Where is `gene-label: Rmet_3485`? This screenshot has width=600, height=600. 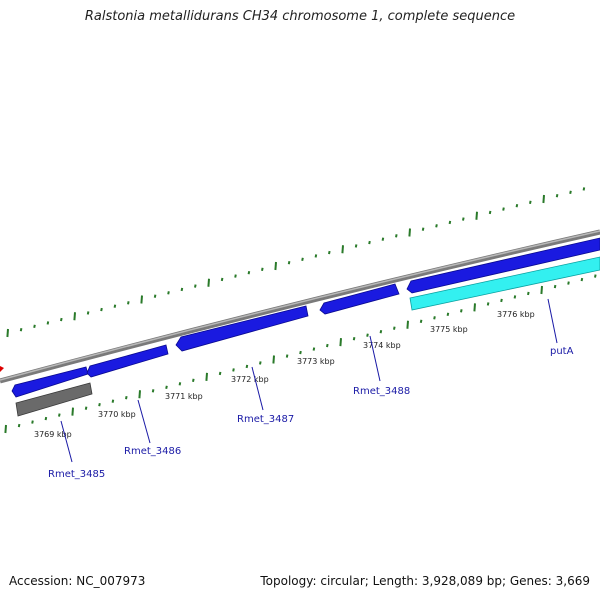
gene-label: Rmet_3485 is located at coordinates (76, 474).